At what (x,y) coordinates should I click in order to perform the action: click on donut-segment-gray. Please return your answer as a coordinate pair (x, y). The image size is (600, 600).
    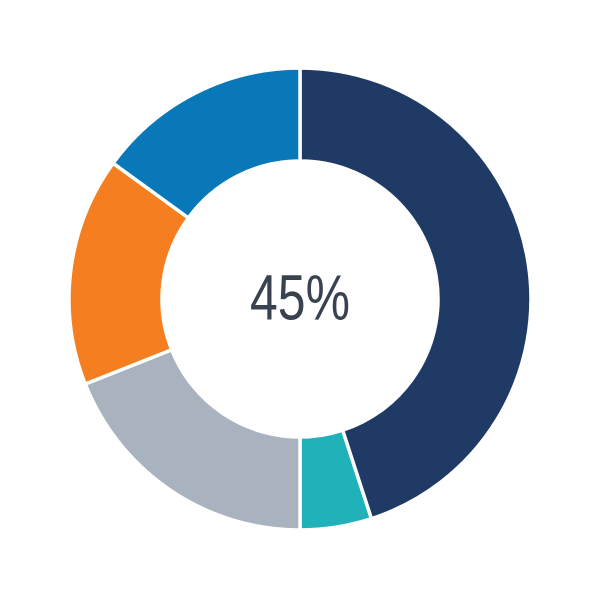
    Looking at the image, I should click on (192, 440).